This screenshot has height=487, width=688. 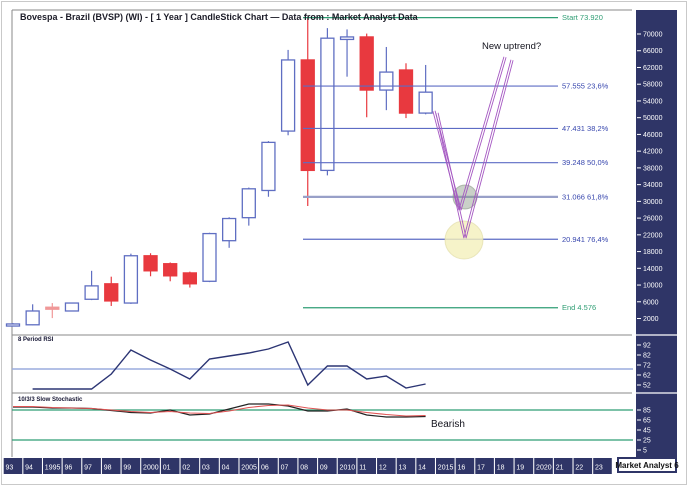 I want to click on axis-tick-label: 6000, so click(x=651, y=302).